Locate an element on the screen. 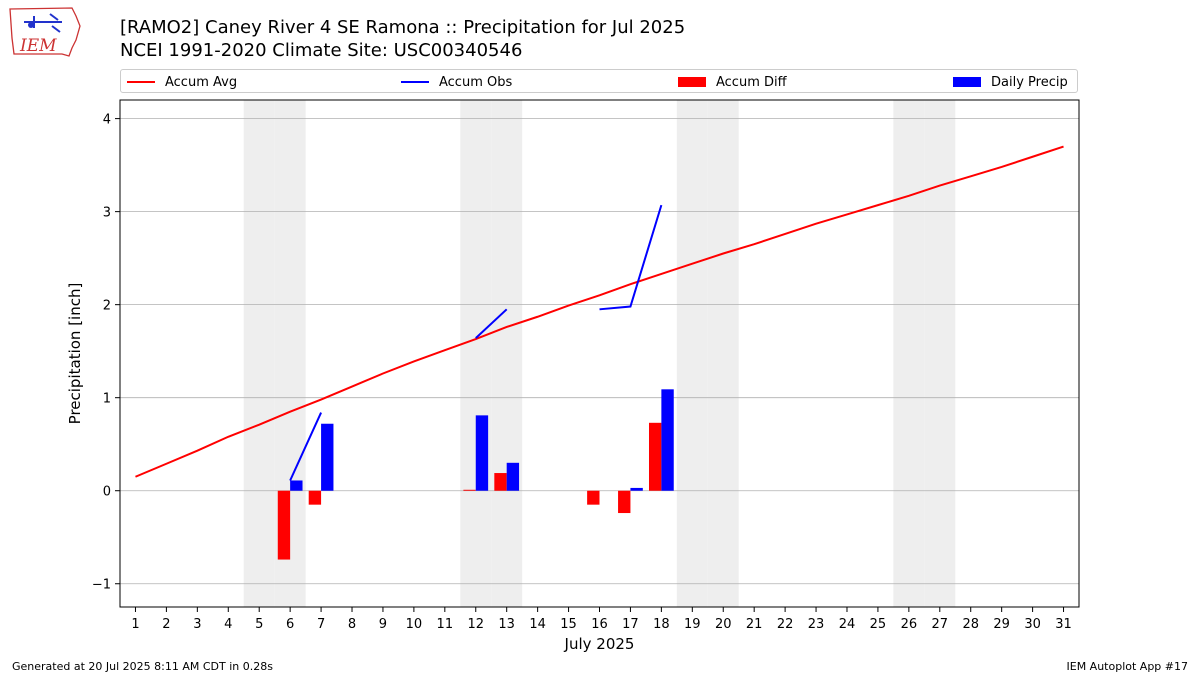 The height and width of the screenshot is (675, 1200). x-tick-label: 12 is located at coordinates (475, 624).